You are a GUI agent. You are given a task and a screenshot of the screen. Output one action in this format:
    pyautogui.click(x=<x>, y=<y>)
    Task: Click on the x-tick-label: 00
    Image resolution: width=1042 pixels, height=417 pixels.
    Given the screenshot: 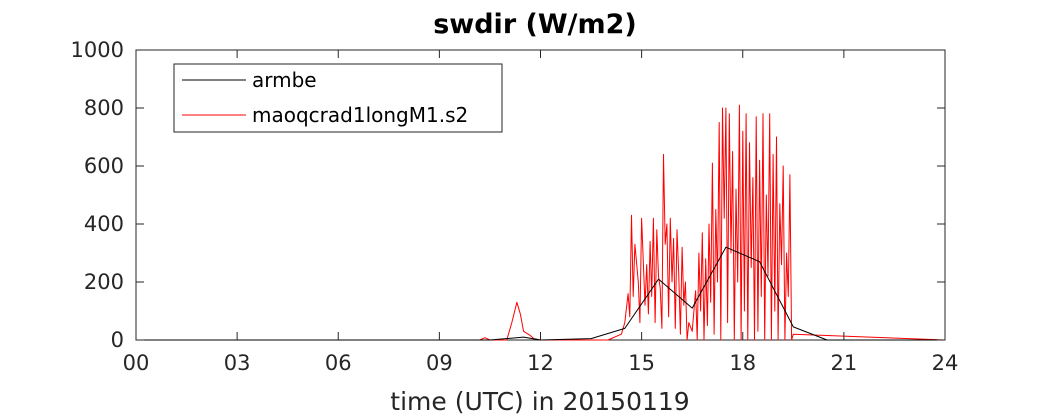 What is the action you would take?
    pyautogui.click(x=136, y=363)
    